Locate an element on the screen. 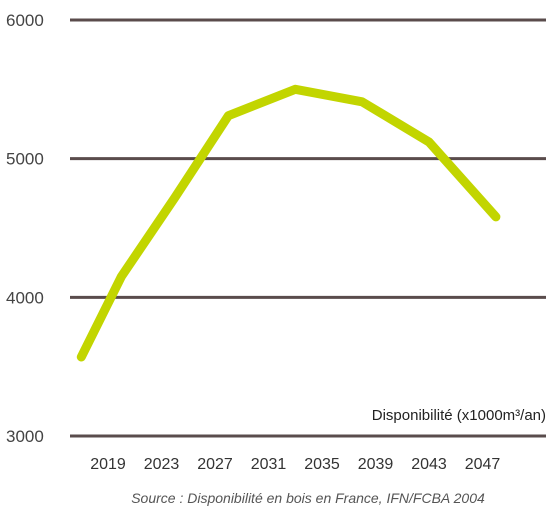 This screenshot has width=556, height=520. unit-label: Disponibilité (x1000m³/an) is located at coordinates (459, 415).